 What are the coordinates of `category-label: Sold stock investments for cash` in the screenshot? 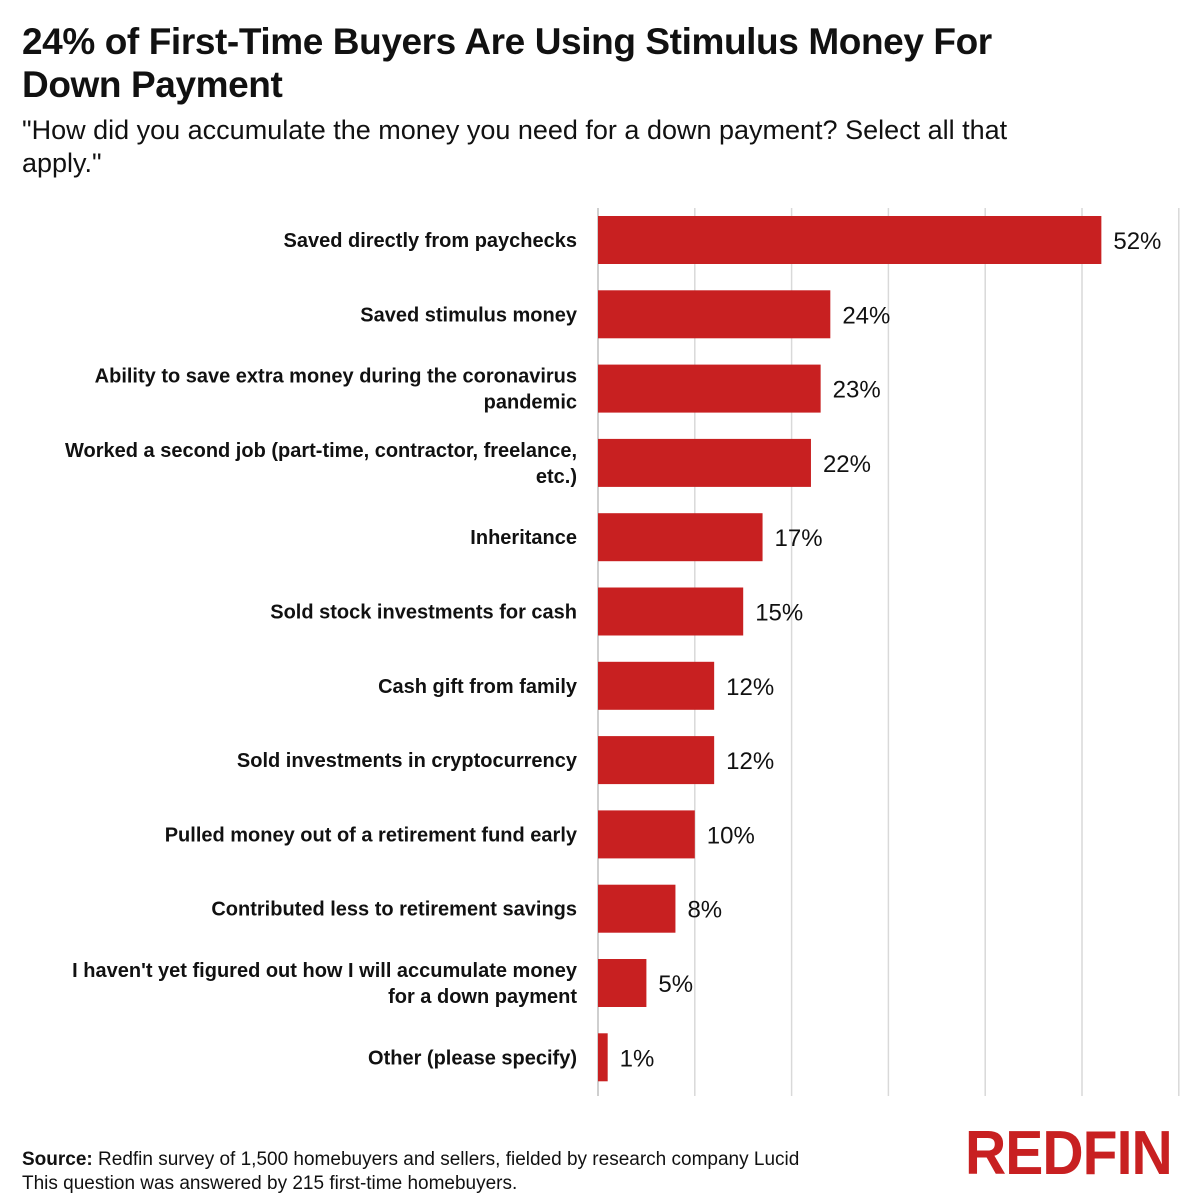 It's located at (423, 613).